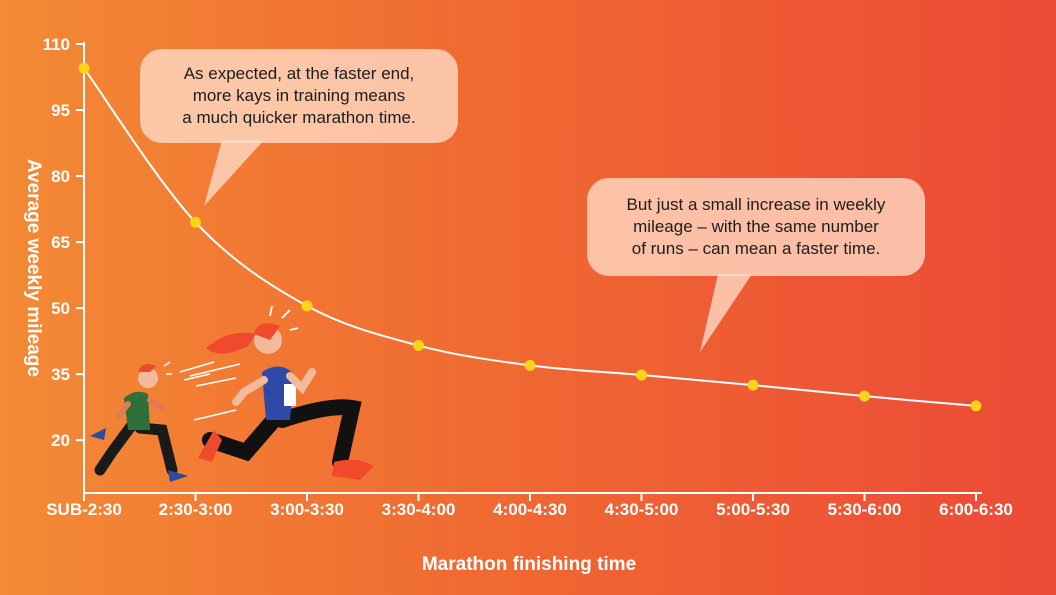 Image resolution: width=1056 pixels, height=595 pixels. Describe the element at coordinates (976, 509) in the screenshot. I see `x-tick-label: 6:00-6:30` at that location.